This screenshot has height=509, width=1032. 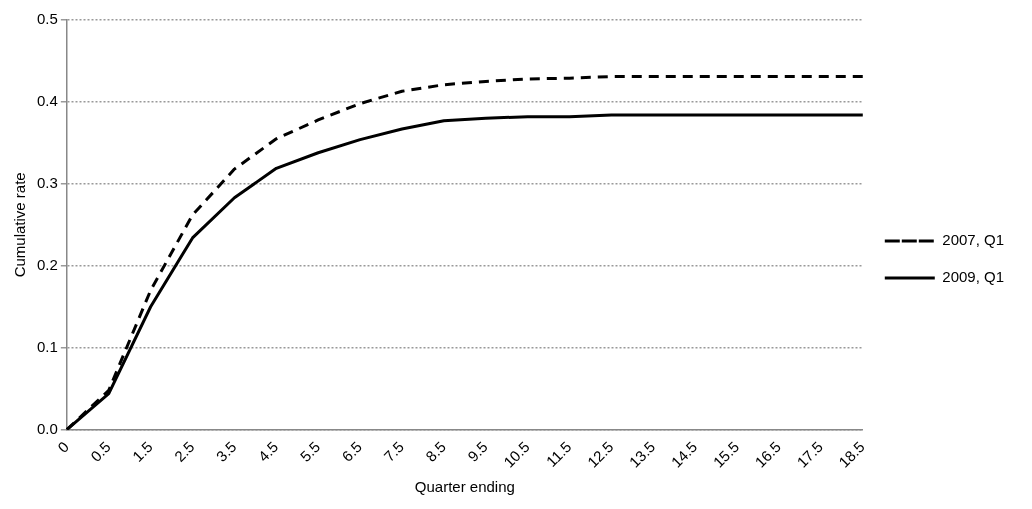 What do you see at coordinates (100, 451) in the screenshot?
I see `x-tick-label: 0.5` at bounding box center [100, 451].